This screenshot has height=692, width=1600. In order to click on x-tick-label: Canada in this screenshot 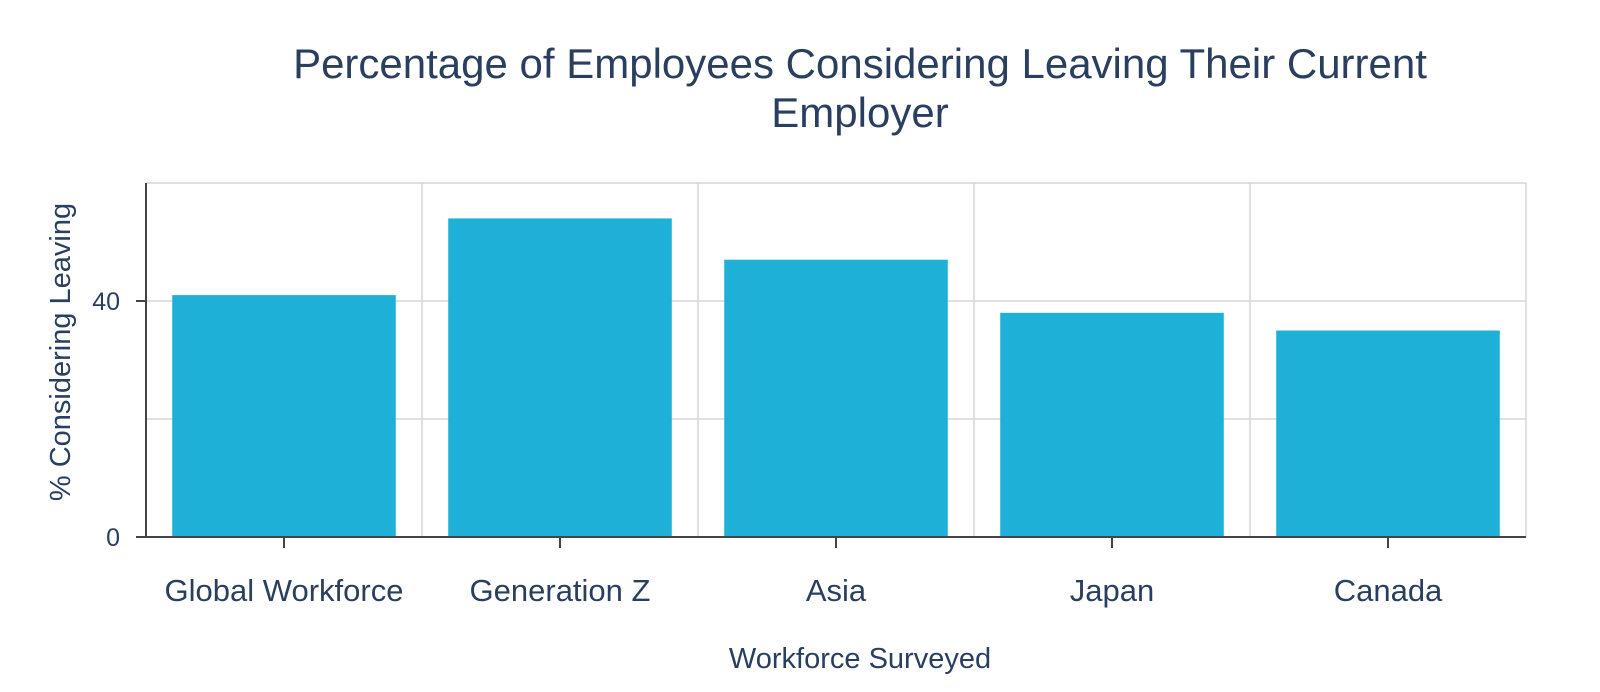, I will do `click(1388, 590)`.